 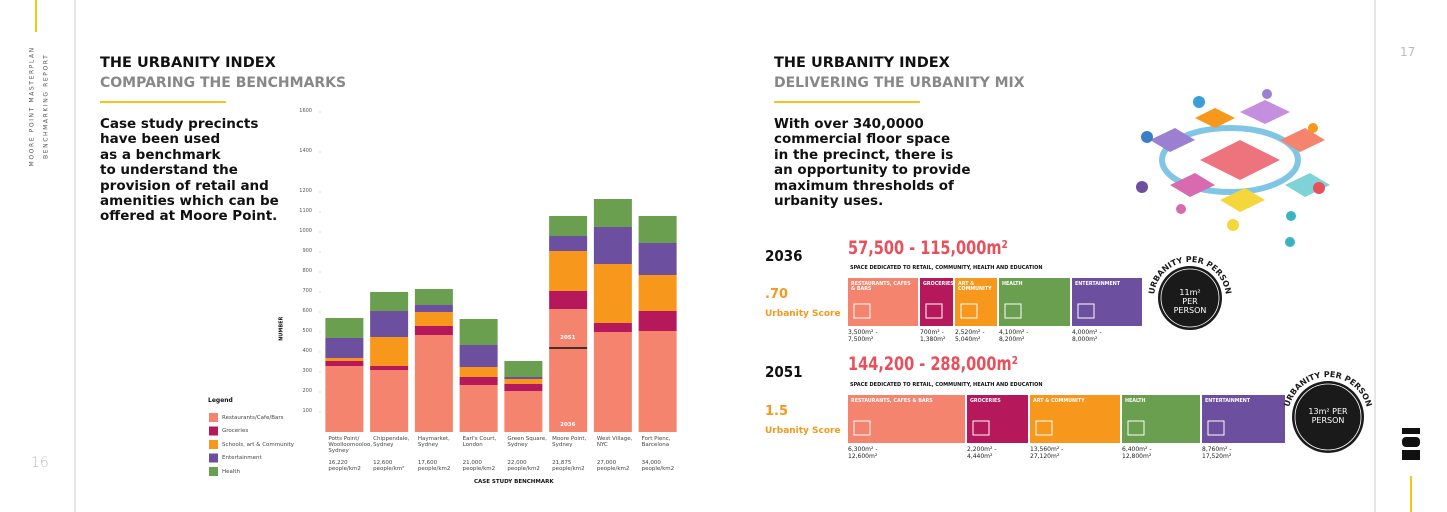 I want to click on page-subtitle: DELIVERING THE URBANITY MIX, so click(x=899, y=83).